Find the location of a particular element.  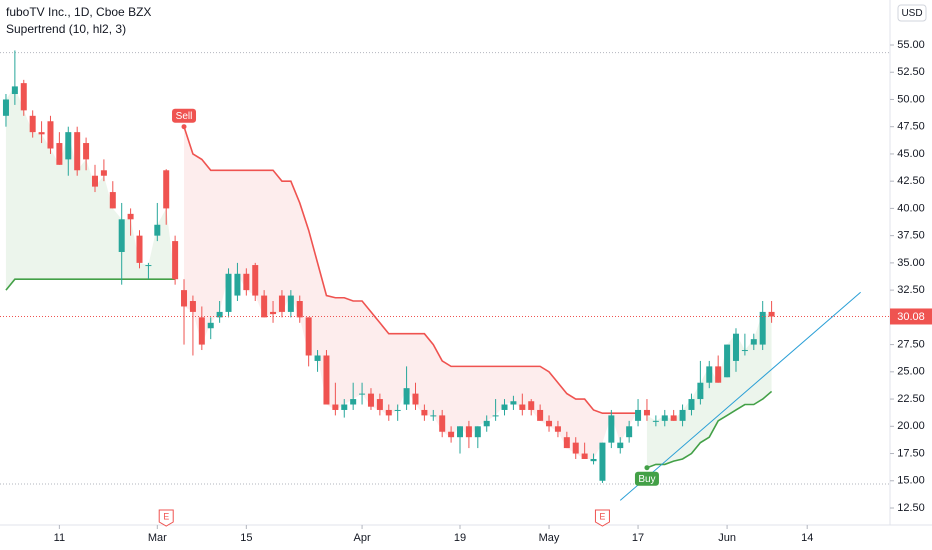

y-tick-label: 35.00 is located at coordinates (911, 263).